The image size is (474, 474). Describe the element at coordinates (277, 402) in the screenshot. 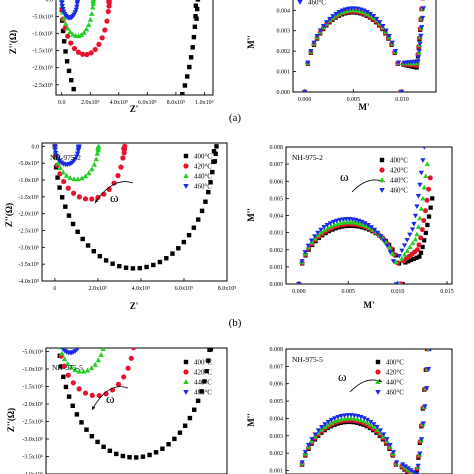

I see `y-tick-label: 0.005` at that location.